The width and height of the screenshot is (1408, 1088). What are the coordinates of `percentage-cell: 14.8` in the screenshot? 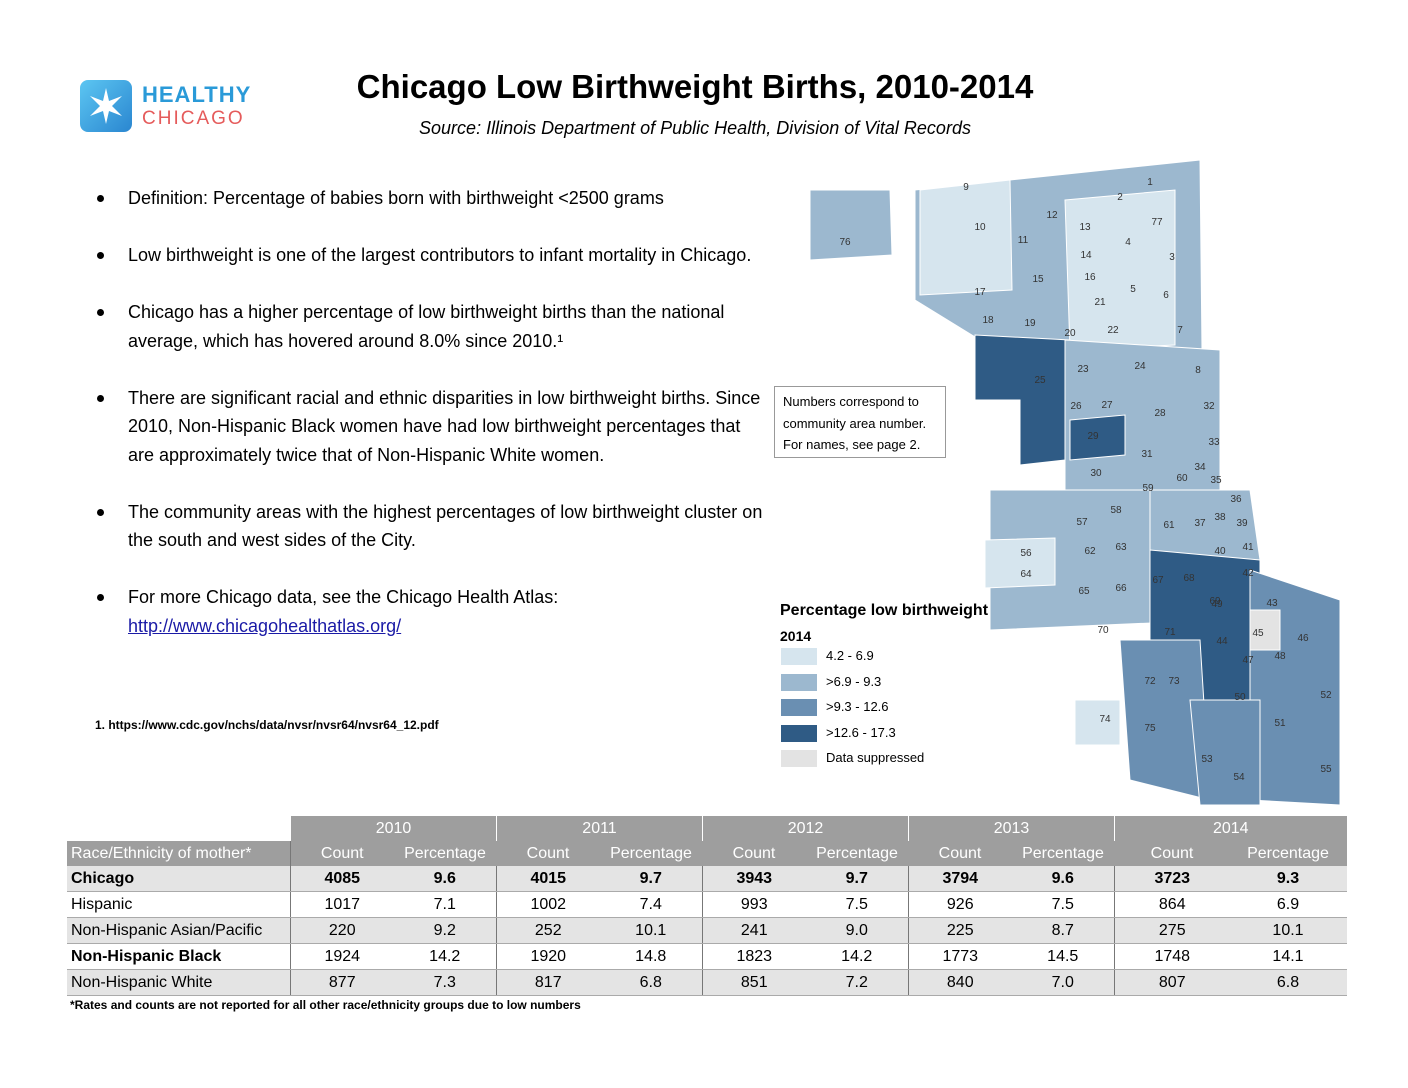 It's located at (651, 956).